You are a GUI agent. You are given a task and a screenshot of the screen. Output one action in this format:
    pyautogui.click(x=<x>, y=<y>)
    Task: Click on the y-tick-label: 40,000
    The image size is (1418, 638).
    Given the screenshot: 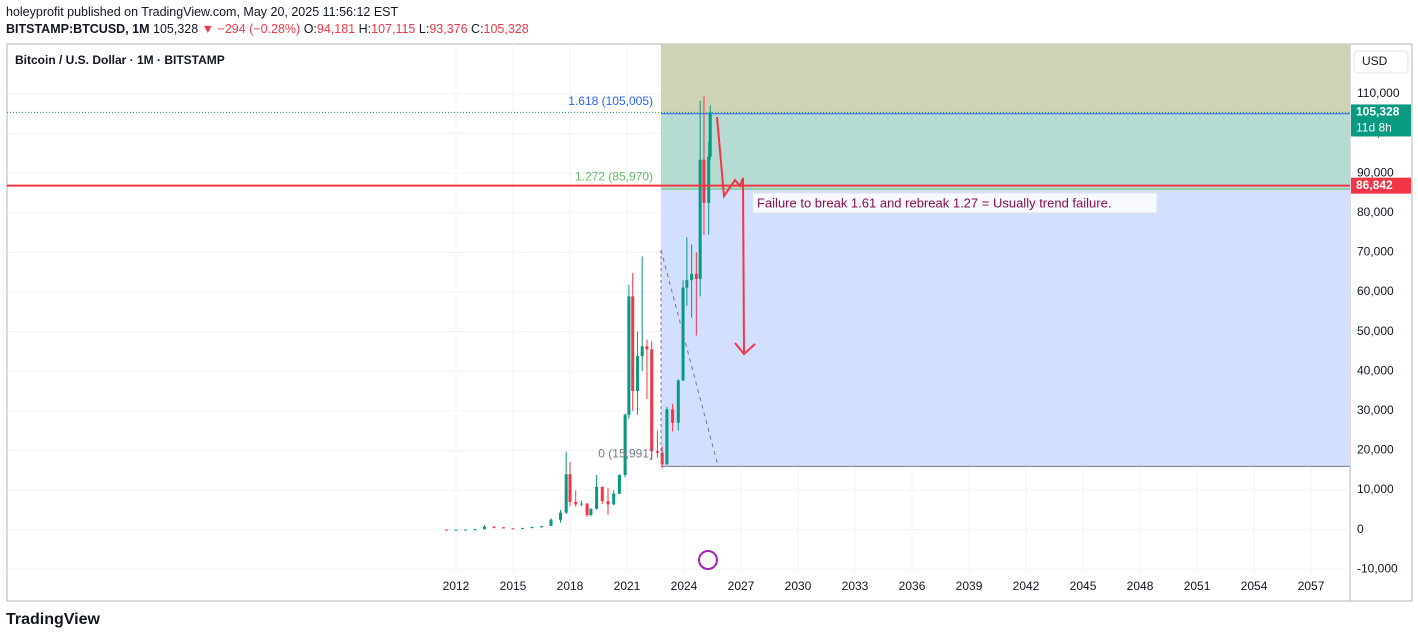 What is the action you would take?
    pyautogui.click(x=1375, y=370)
    